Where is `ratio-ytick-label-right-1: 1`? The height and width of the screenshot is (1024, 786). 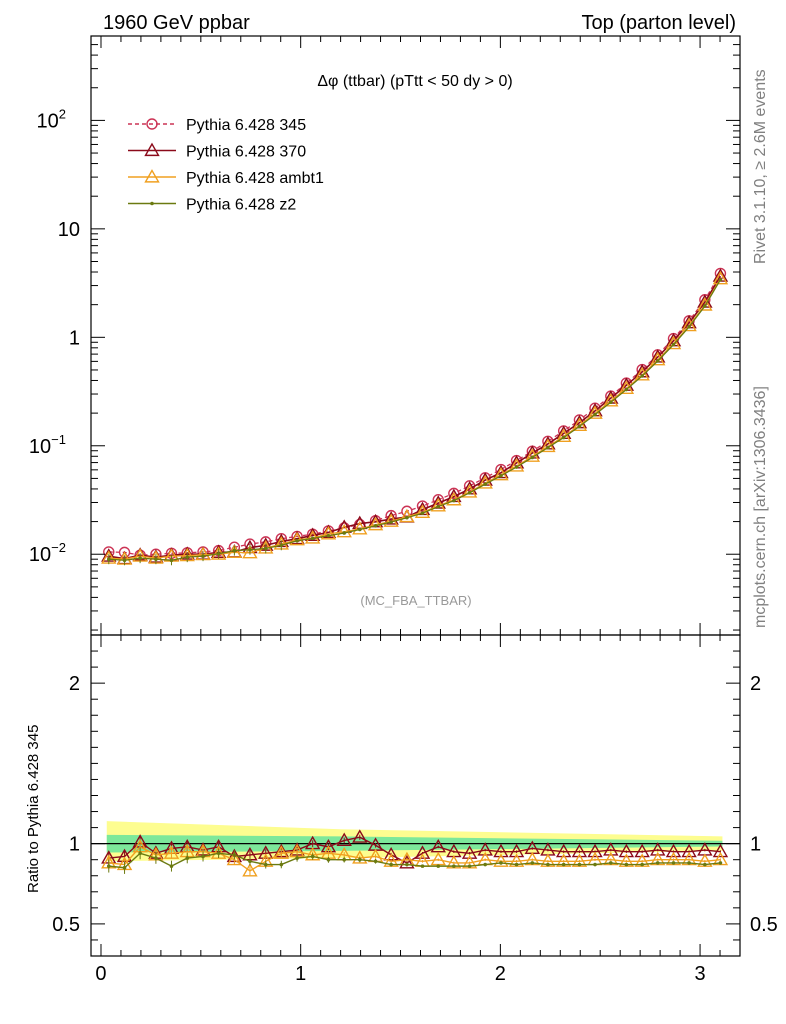
ratio-ytick-label-right-1: 1 is located at coordinates (755, 845).